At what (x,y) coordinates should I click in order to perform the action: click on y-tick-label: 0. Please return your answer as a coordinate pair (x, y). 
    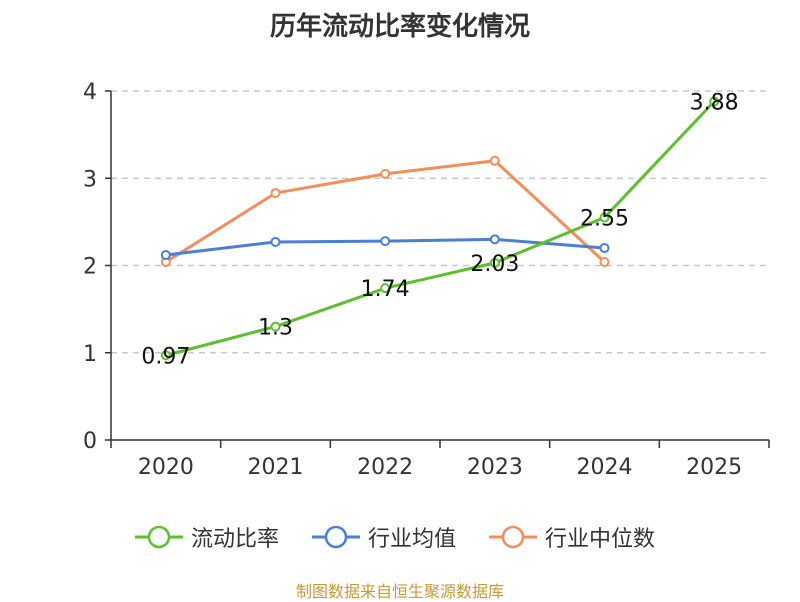
    Looking at the image, I should click on (90, 441).